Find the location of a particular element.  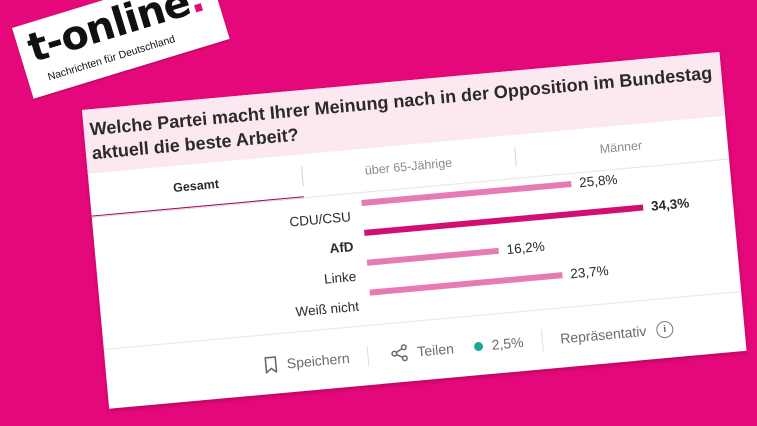

save-label: Speichern is located at coordinates (318, 360).